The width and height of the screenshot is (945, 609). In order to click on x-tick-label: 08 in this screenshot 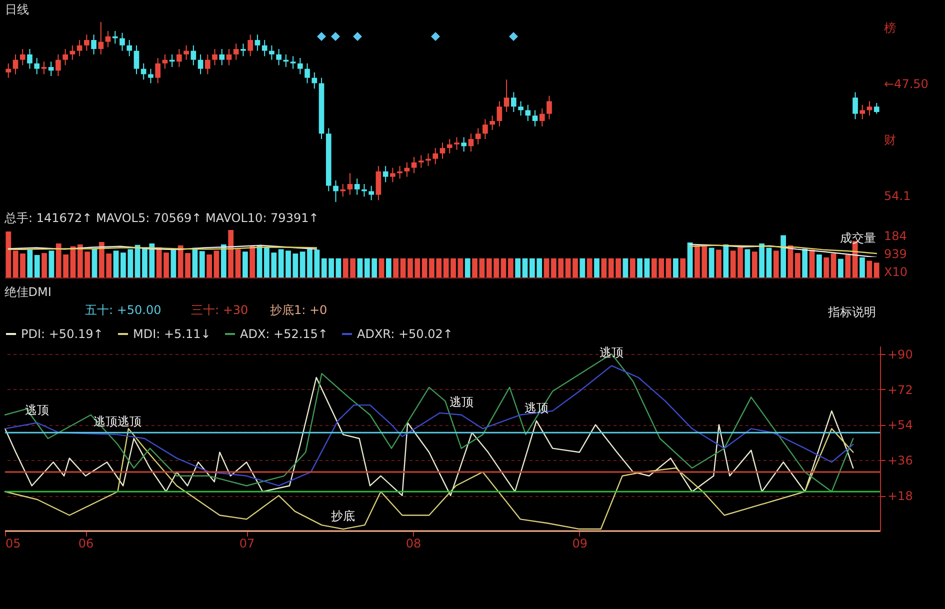, I will do `click(414, 543)`.